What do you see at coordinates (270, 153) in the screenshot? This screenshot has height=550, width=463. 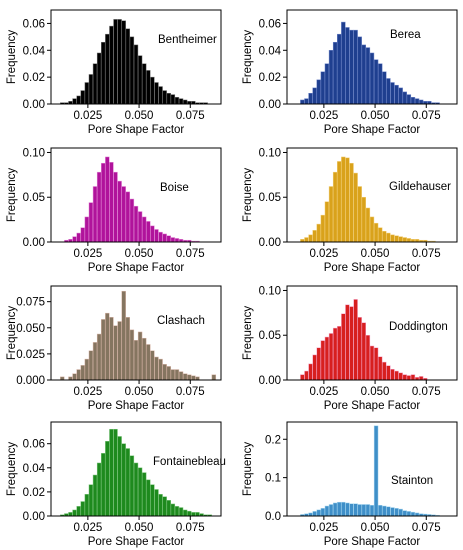 I see `y-tick-label: 0.10` at bounding box center [270, 153].